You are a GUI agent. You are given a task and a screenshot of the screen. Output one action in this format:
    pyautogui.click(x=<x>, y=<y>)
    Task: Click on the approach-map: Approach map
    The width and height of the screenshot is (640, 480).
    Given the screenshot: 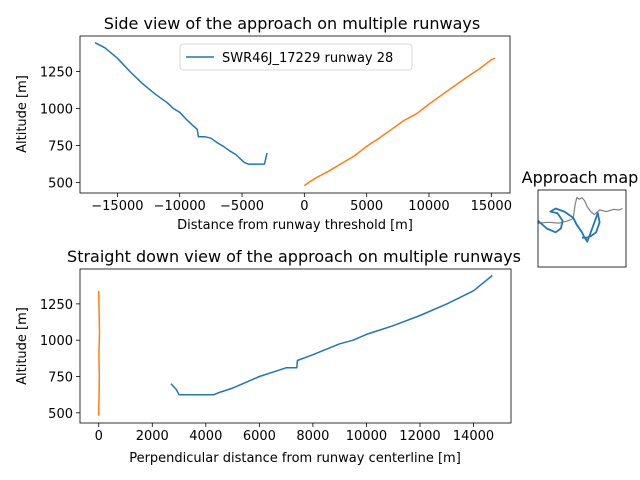 What is the action you would take?
    pyautogui.click(x=580, y=218)
    